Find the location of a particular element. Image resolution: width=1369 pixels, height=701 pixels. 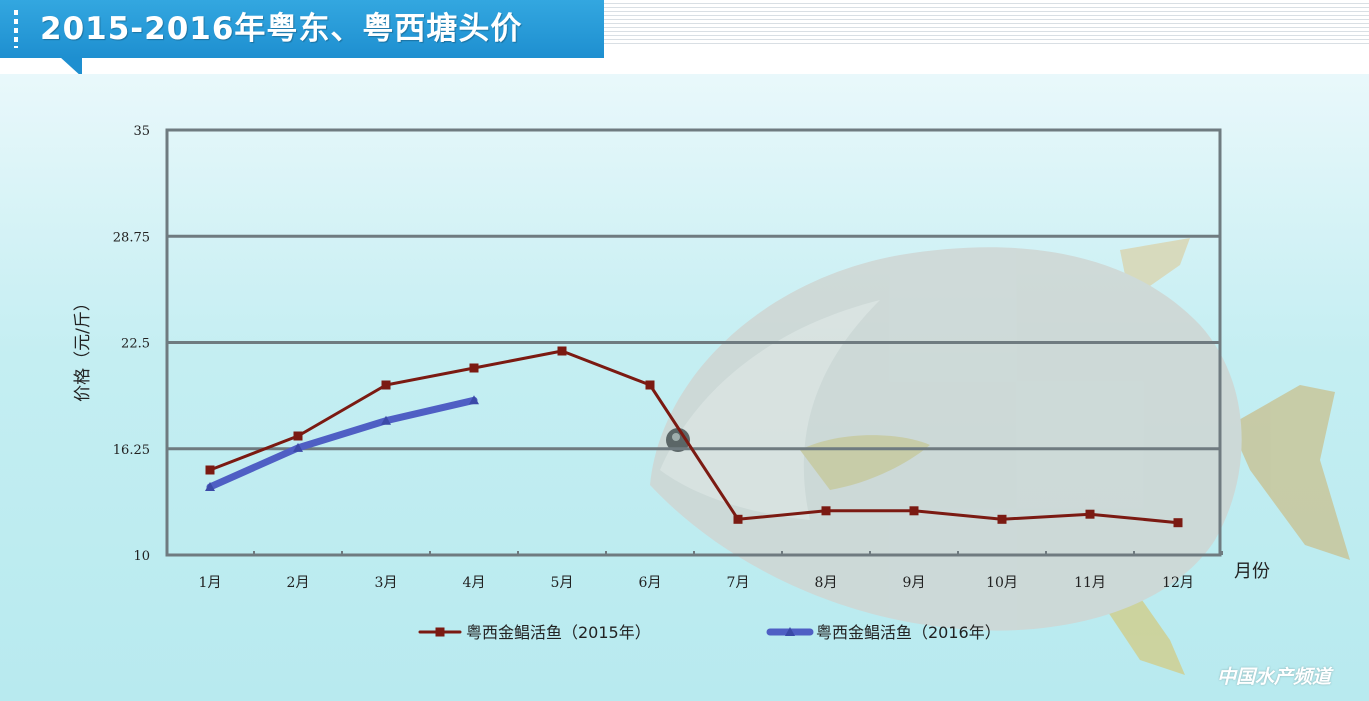

x-tick-label: 4月 is located at coordinates (474, 583).